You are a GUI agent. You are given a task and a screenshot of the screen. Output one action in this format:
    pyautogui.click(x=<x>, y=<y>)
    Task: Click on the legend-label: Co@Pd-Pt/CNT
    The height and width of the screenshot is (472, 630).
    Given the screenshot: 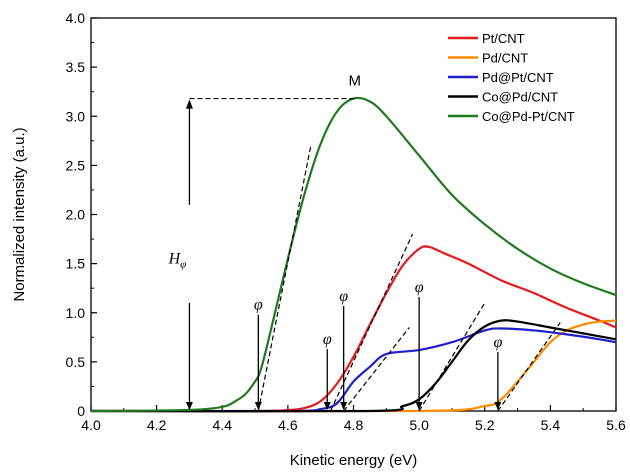 What is the action you would take?
    pyautogui.click(x=528, y=116)
    